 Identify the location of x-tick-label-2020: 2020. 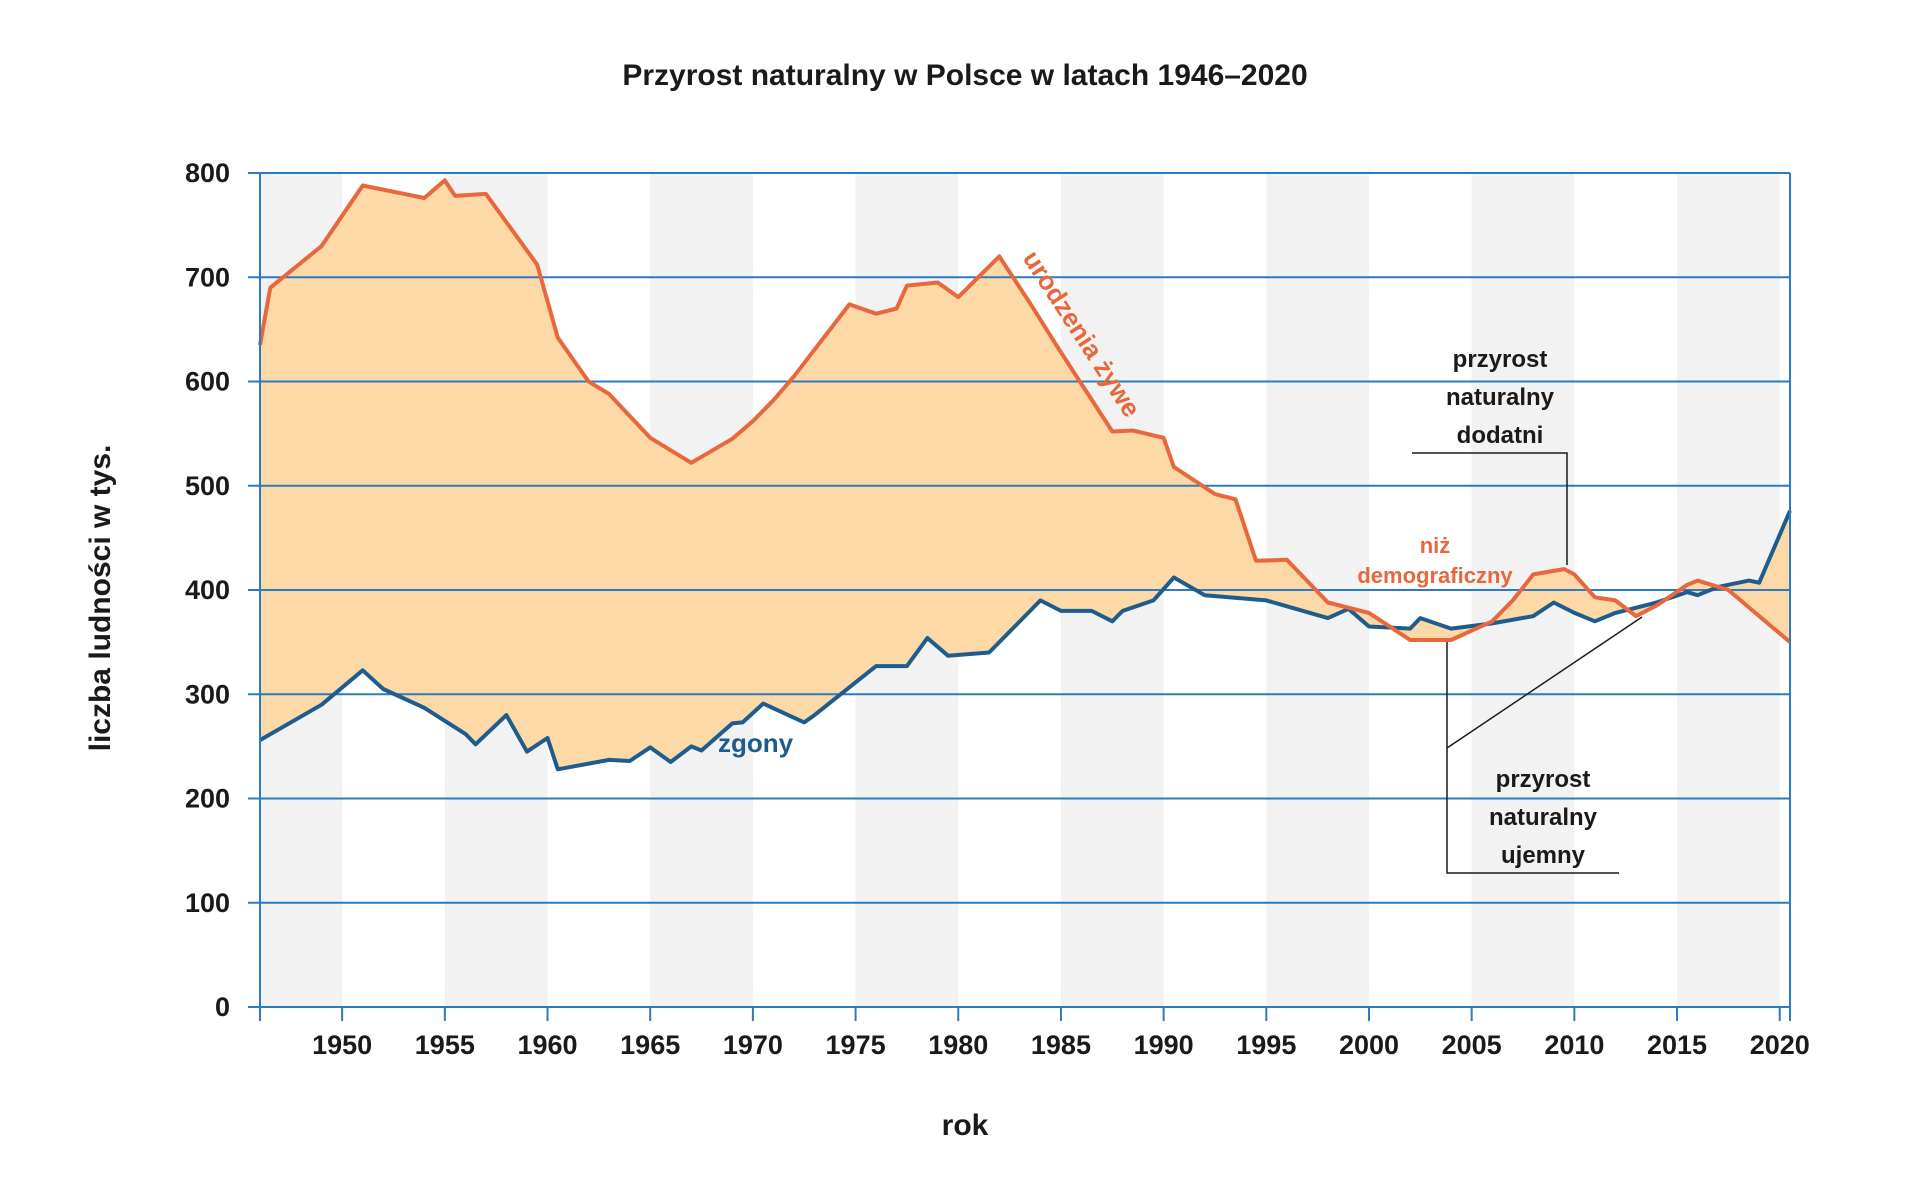
(1780, 1045).